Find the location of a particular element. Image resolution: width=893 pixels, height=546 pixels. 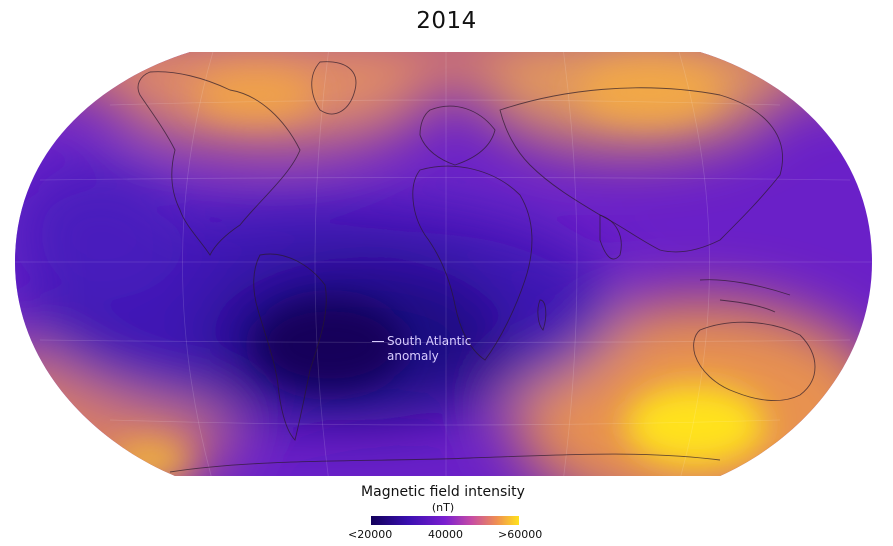

annotation-leader-line is located at coordinates (378, 341).